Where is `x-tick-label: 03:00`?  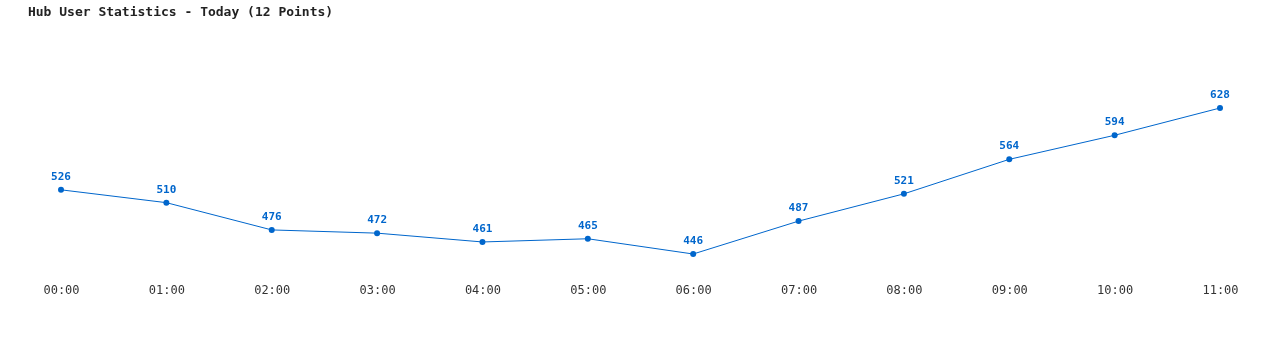
x-tick-label: 03:00 is located at coordinates (377, 289).